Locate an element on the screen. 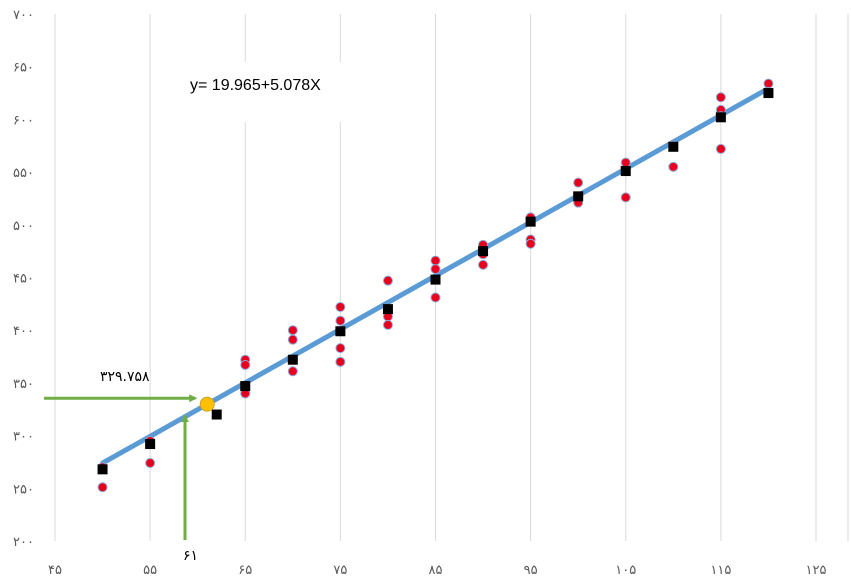 The image size is (851, 583). x-tick-label: ۱۱۵ is located at coordinates (720, 570).